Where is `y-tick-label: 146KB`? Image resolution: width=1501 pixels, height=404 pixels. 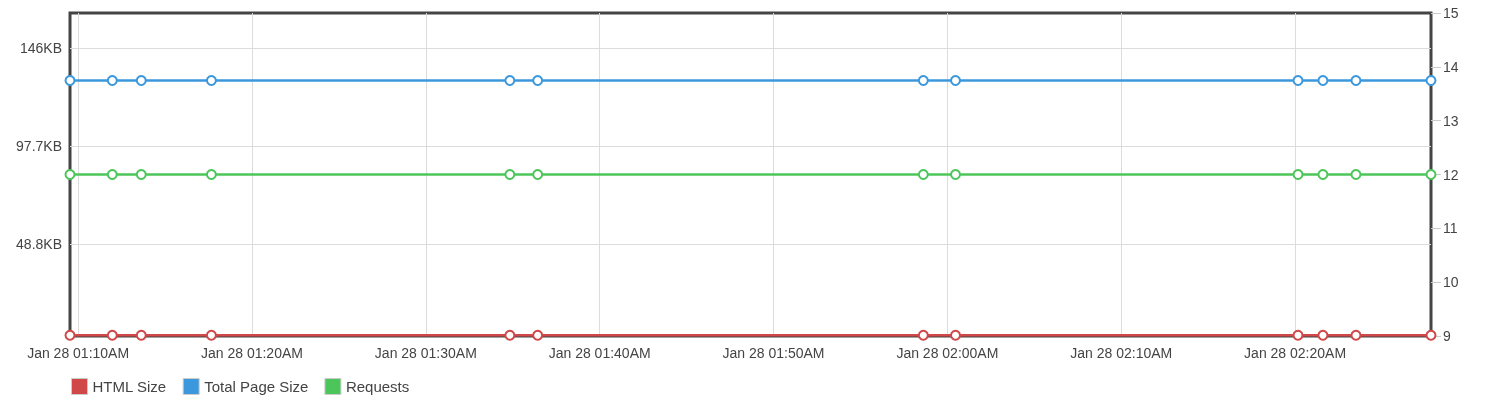
y-tick-label: 146KB is located at coordinates (40, 48).